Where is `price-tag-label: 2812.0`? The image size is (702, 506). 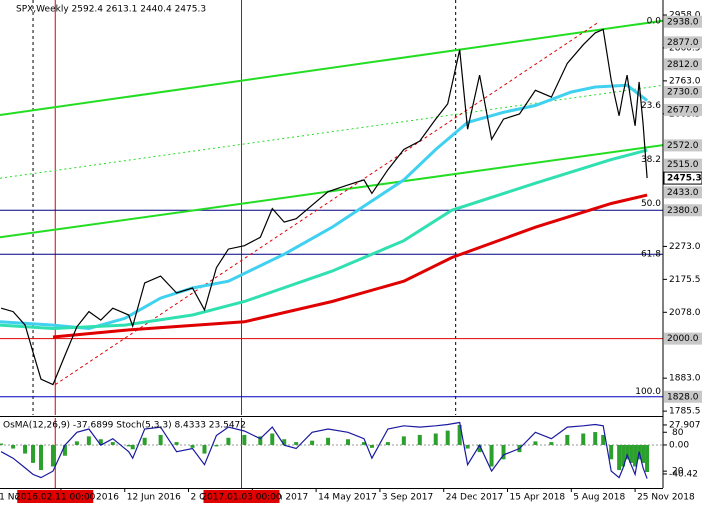
price-tag-label: 2812.0 is located at coordinates (683, 65).